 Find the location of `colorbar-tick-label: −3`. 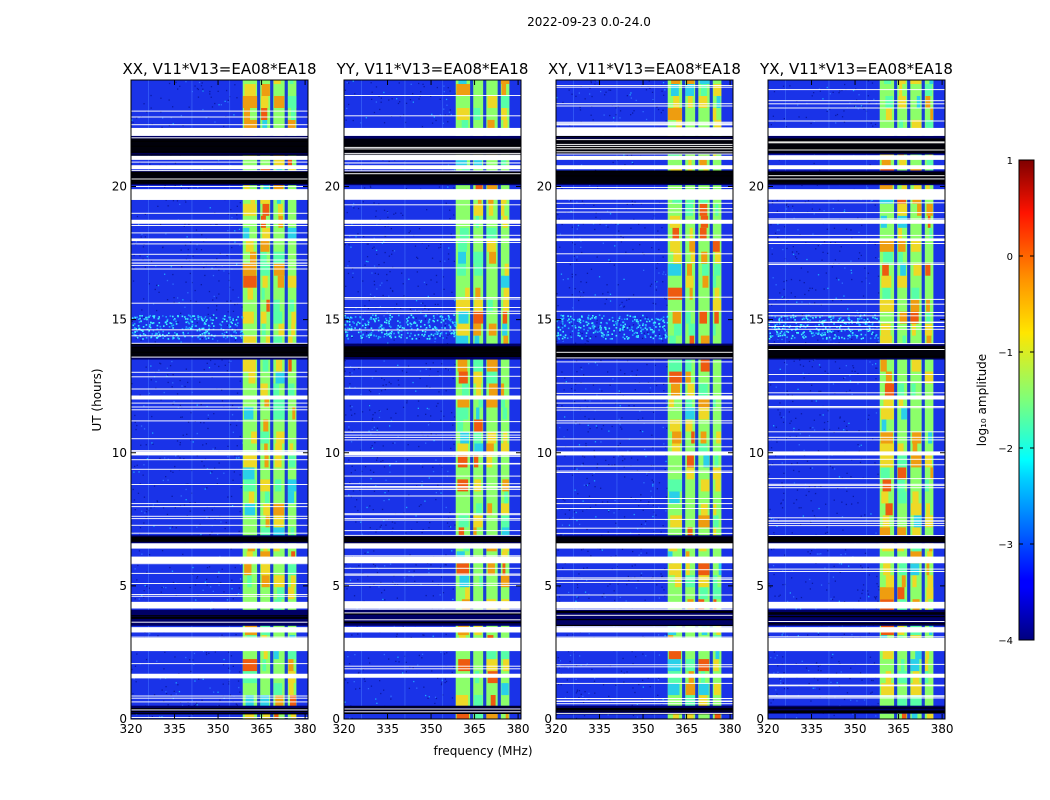

colorbar-tick-label: −3 is located at coordinates (1005, 545).